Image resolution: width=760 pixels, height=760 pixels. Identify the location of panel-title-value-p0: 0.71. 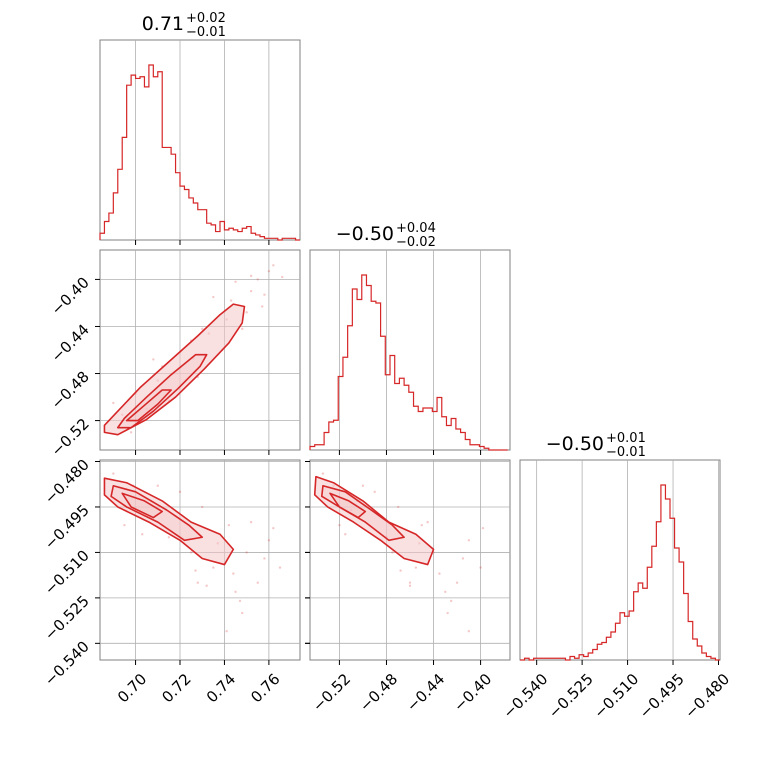
(163, 24).